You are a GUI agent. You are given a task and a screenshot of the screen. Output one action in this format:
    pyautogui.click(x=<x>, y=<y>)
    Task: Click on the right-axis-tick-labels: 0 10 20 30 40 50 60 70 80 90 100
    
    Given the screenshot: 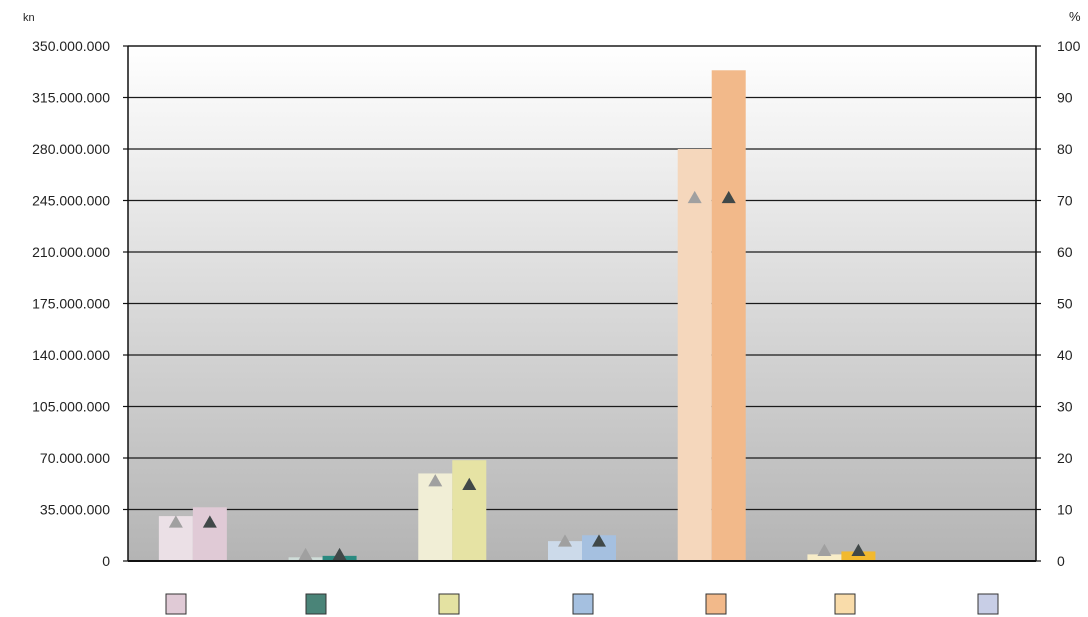 What is the action you would take?
    pyautogui.click(x=1069, y=303)
    